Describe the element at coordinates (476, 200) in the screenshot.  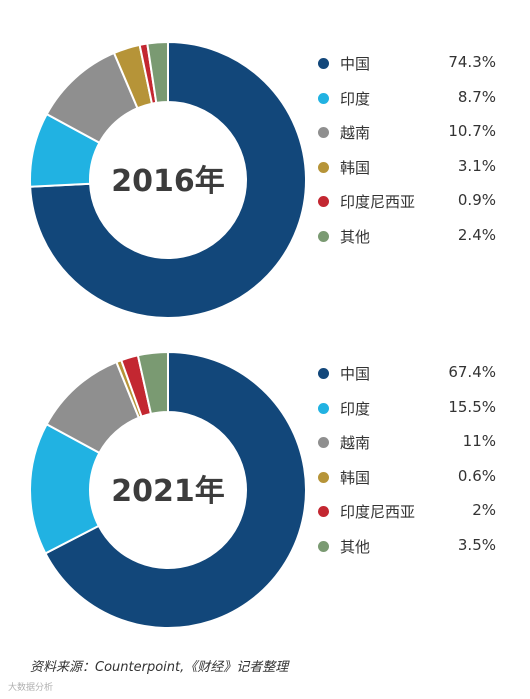
I see `legend-value: 0.9%` at that location.